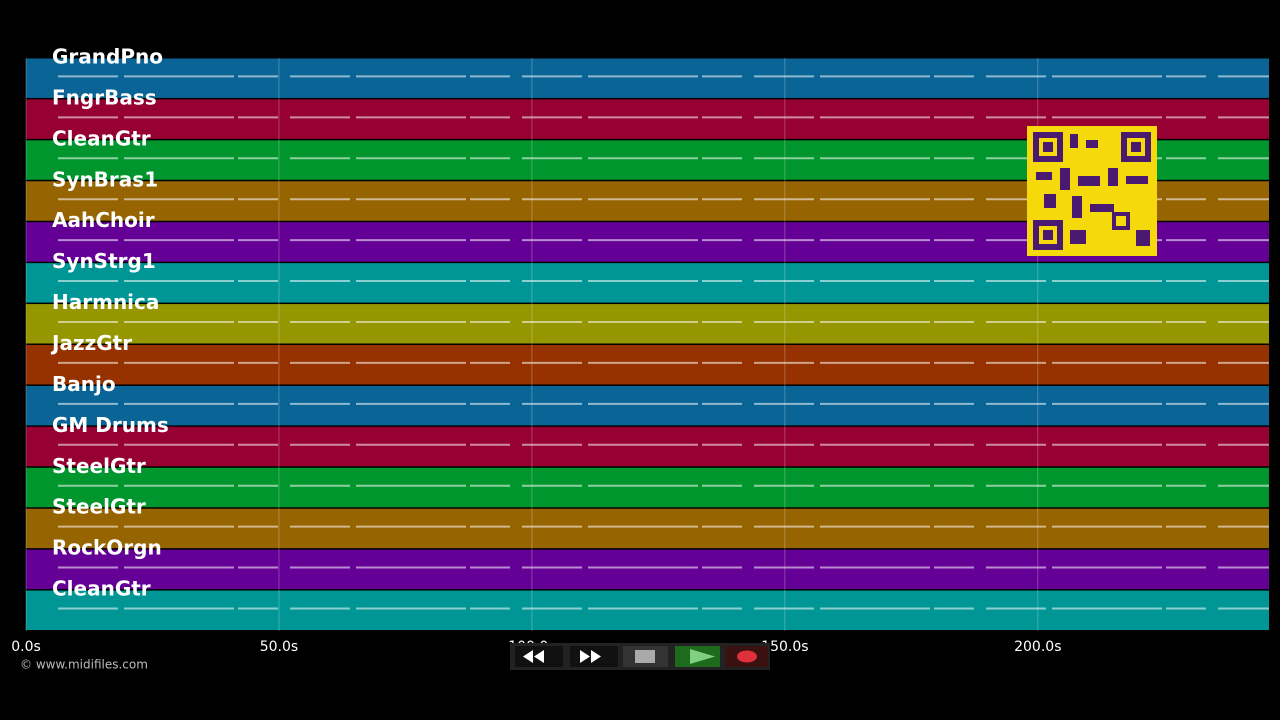 The image size is (1280, 720). What do you see at coordinates (107, 57) in the screenshot?
I see `track-name: GrandPno` at bounding box center [107, 57].